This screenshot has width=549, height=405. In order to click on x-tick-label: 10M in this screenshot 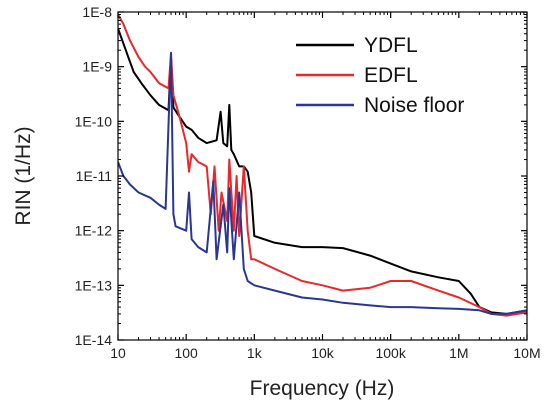, I will do `click(526, 353)`.